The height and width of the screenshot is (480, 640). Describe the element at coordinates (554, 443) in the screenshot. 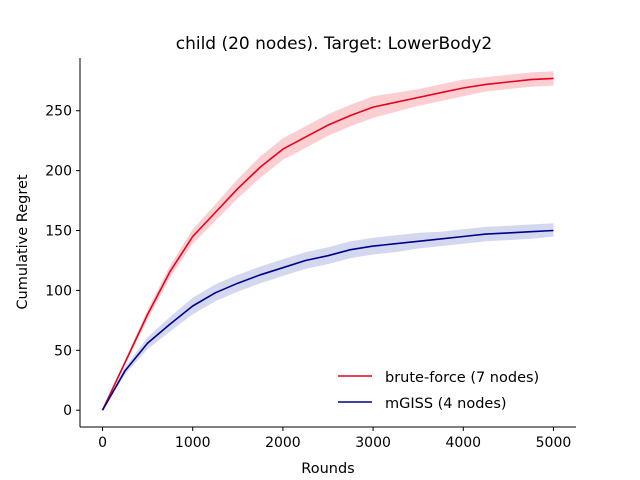

I see `x-tick-label: 5000` at that location.